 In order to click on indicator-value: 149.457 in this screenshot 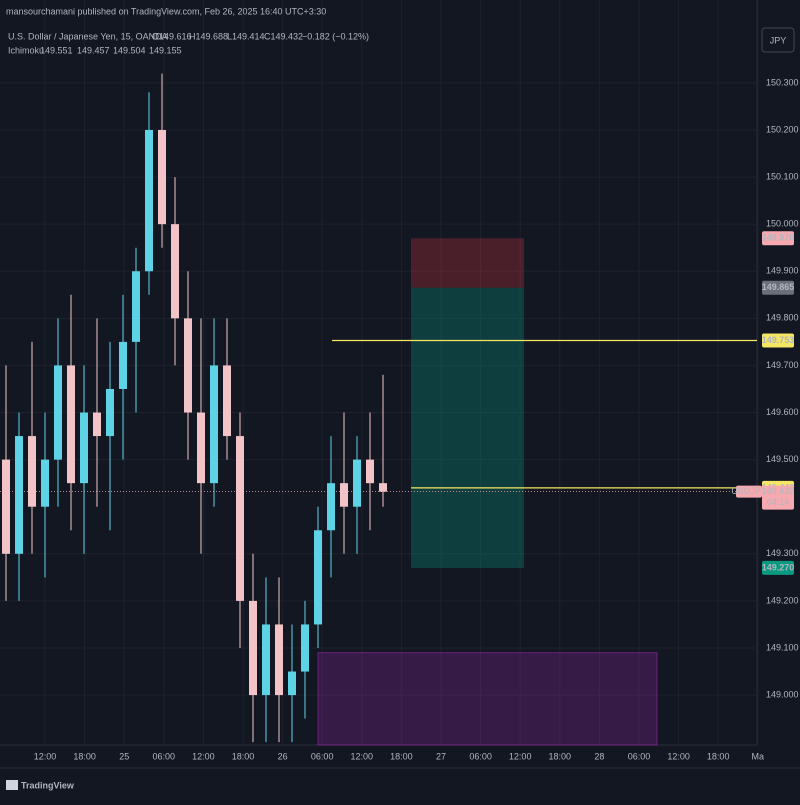, I will do `click(93, 50)`.